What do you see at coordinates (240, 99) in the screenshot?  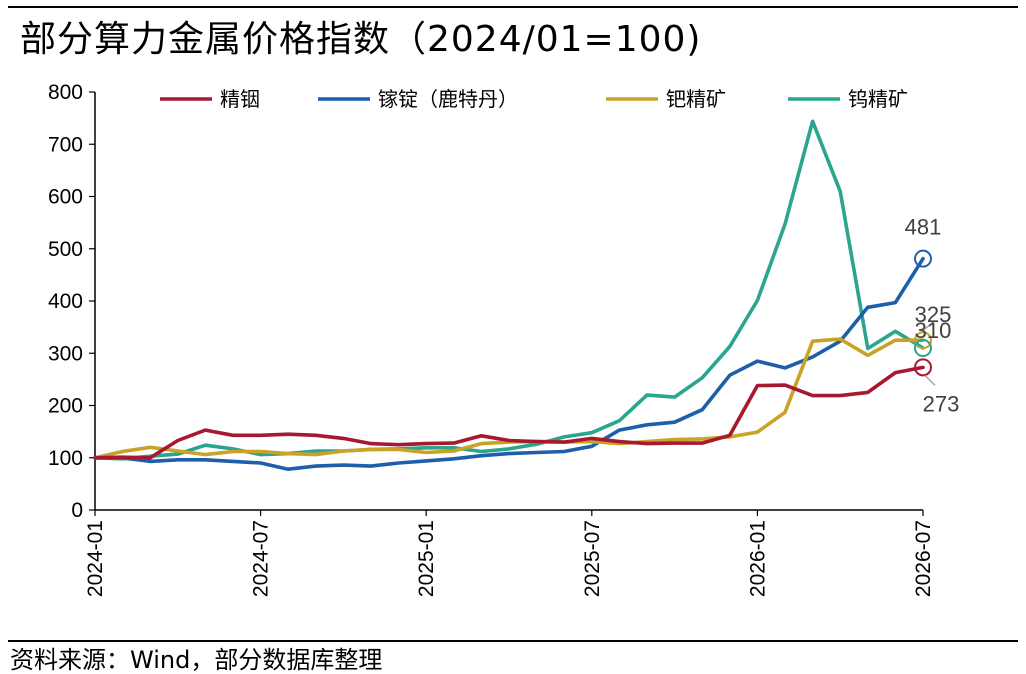 I see `legend-label: 精铟` at bounding box center [240, 99].